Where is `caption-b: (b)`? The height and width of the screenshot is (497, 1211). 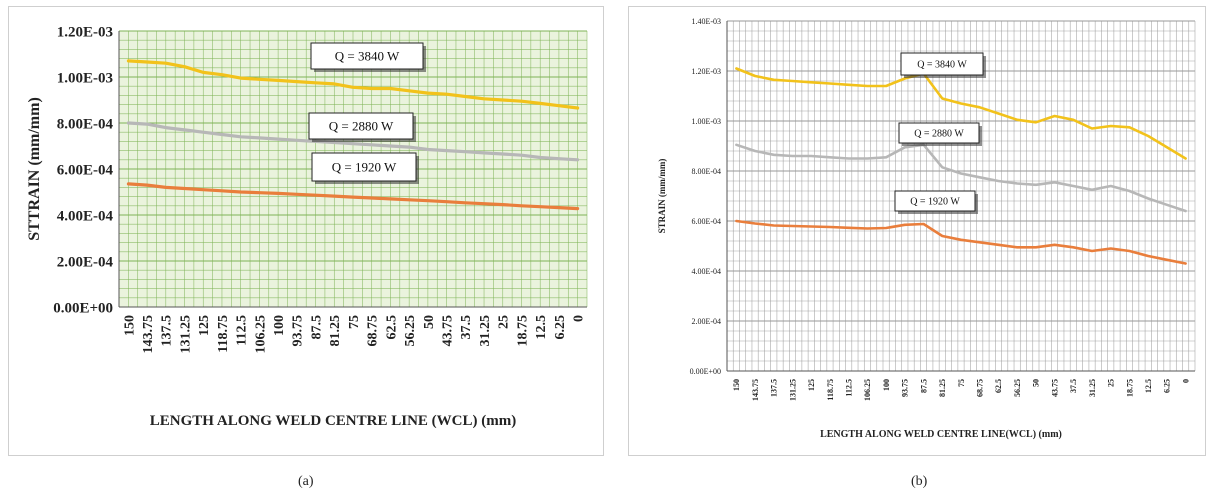 caption-b: (b) is located at coordinates (919, 481).